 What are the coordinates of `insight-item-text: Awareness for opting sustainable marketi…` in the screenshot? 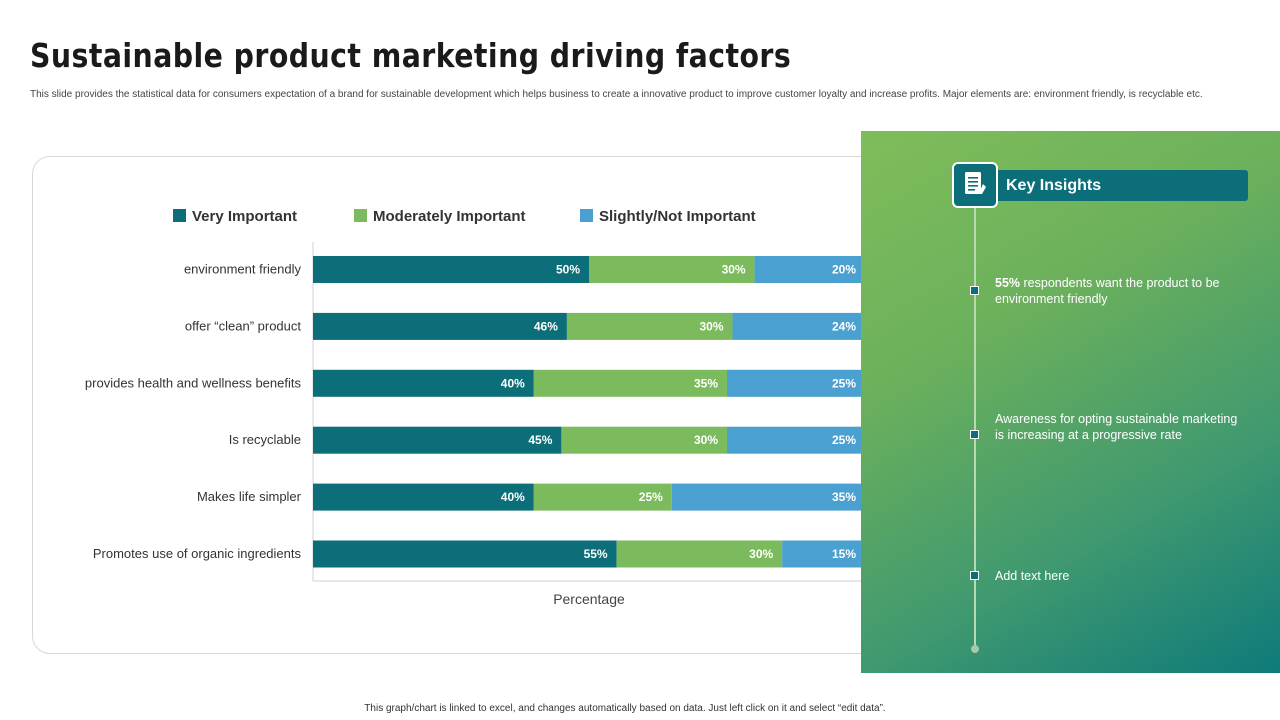 It's located at (1116, 427).